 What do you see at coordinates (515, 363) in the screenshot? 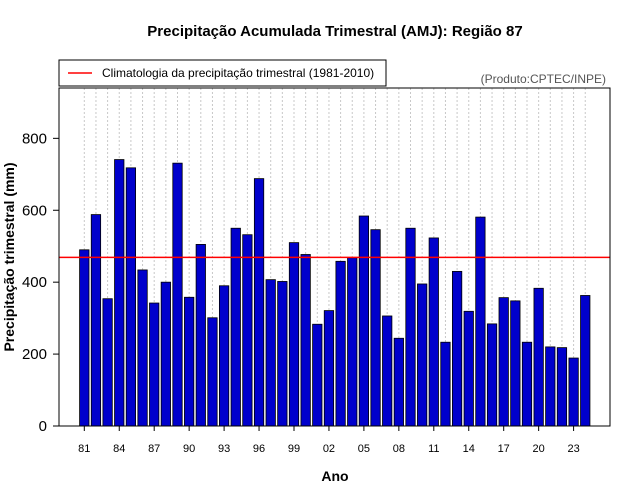
I see `bar-2018` at bounding box center [515, 363].